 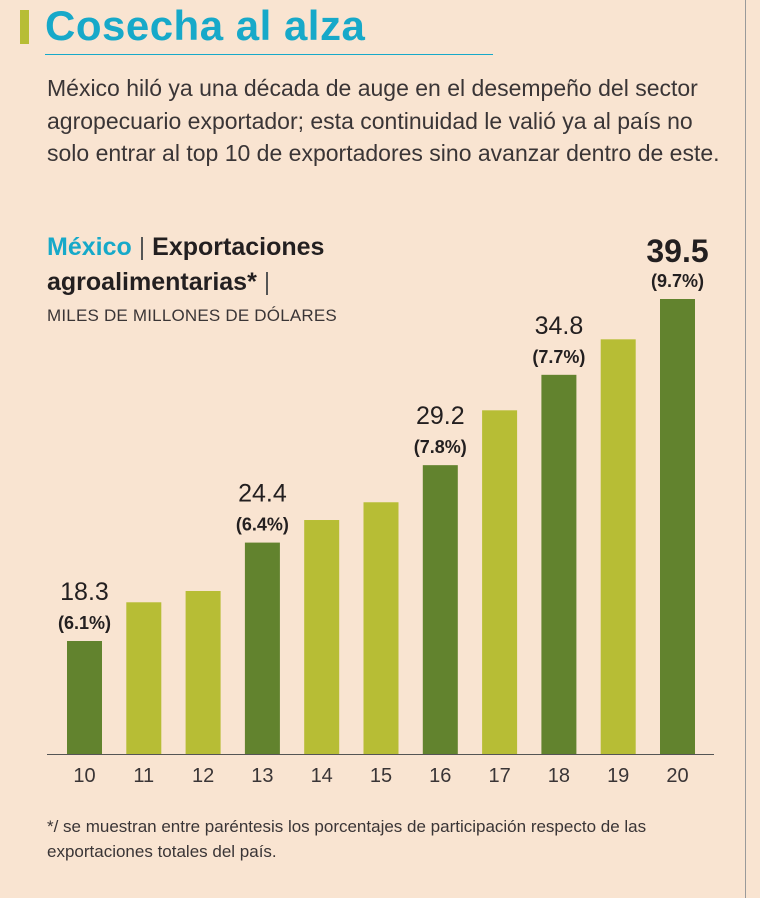 I want to click on chart-title-country: México, so click(x=89, y=247).